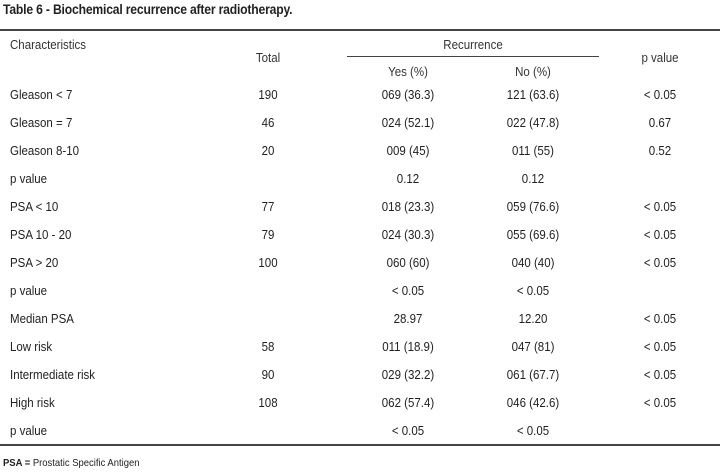 This screenshot has height=474, width=720. What do you see at coordinates (532, 151) in the screenshot?
I see `row-no: 011 (55)` at bounding box center [532, 151].